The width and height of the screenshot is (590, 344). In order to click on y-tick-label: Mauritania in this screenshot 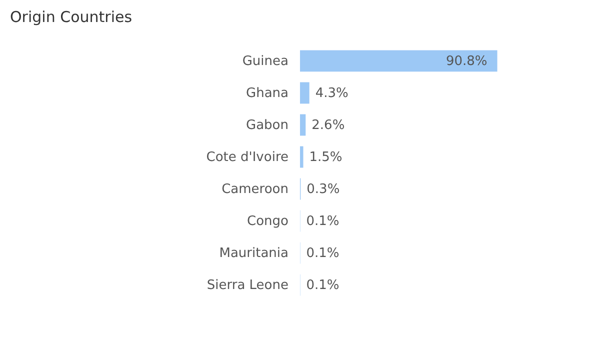, I will do `click(253, 254)`.